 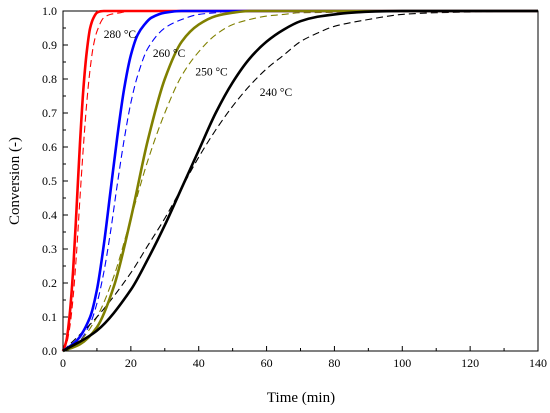 What do you see at coordinates (15, 181) in the screenshot?
I see `y-axis-label: Conversion (-)` at bounding box center [15, 181].